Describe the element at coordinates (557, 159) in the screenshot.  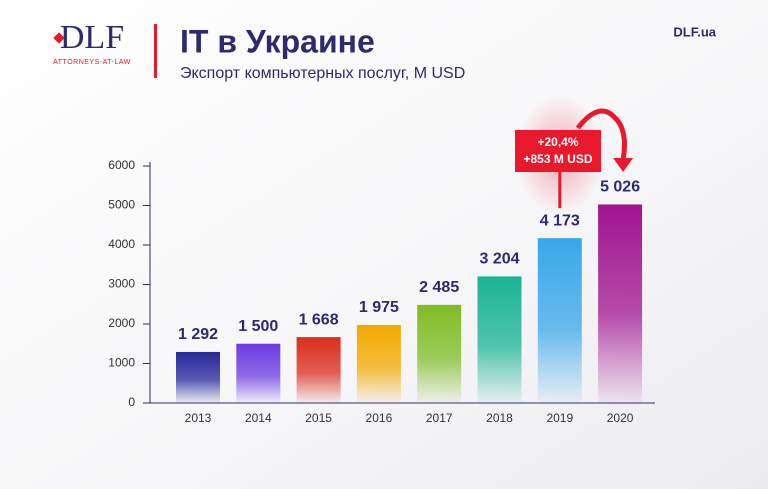
I see `annotation-text: +853 M USD` at that location.